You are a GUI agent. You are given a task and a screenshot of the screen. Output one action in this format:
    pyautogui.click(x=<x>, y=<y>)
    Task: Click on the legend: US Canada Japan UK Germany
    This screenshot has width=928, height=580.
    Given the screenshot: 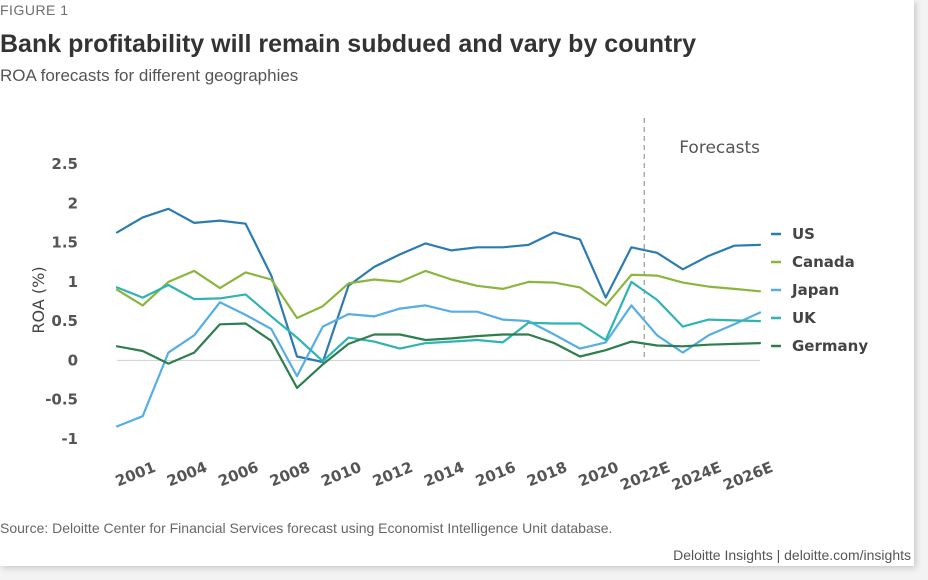 What is the action you would take?
    pyautogui.click(x=819, y=290)
    